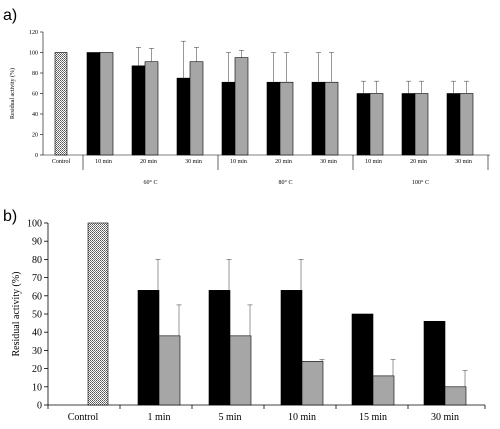 This screenshot has width=500, height=429. What do you see at coordinates (229, 417) in the screenshot?
I see `chart-b-xtick-1: 5 min` at bounding box center [229, 417].